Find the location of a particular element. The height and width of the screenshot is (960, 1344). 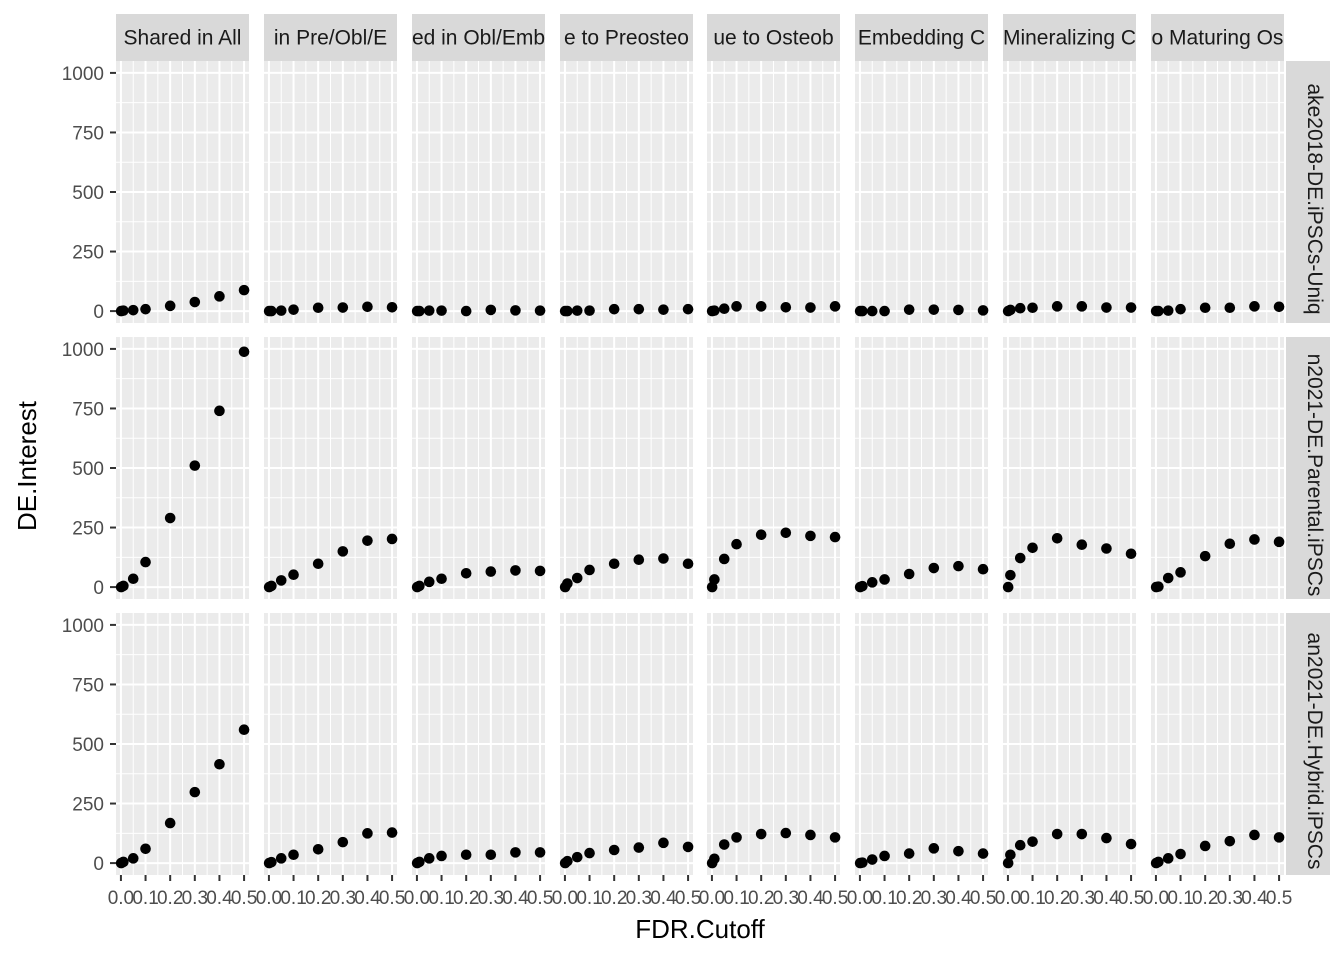

column-strip-label: Embedding C is located at coordinates (921, 38).